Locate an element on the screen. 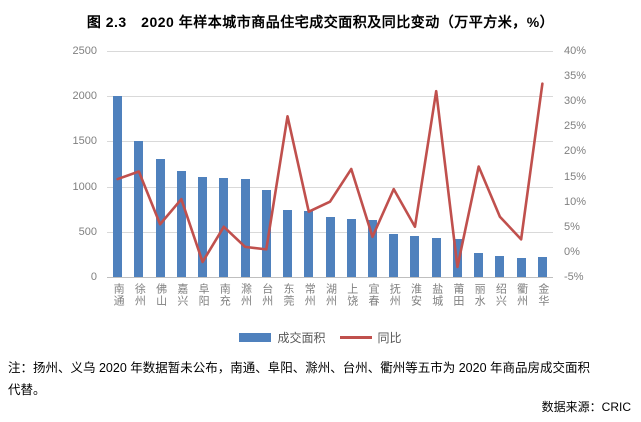 The image size is (641, 422). chart-title: 图 2.3 2020 年样本城市商品住宅成交面积及同比变动（万平方米，%） is located at coordinates (320, 22).